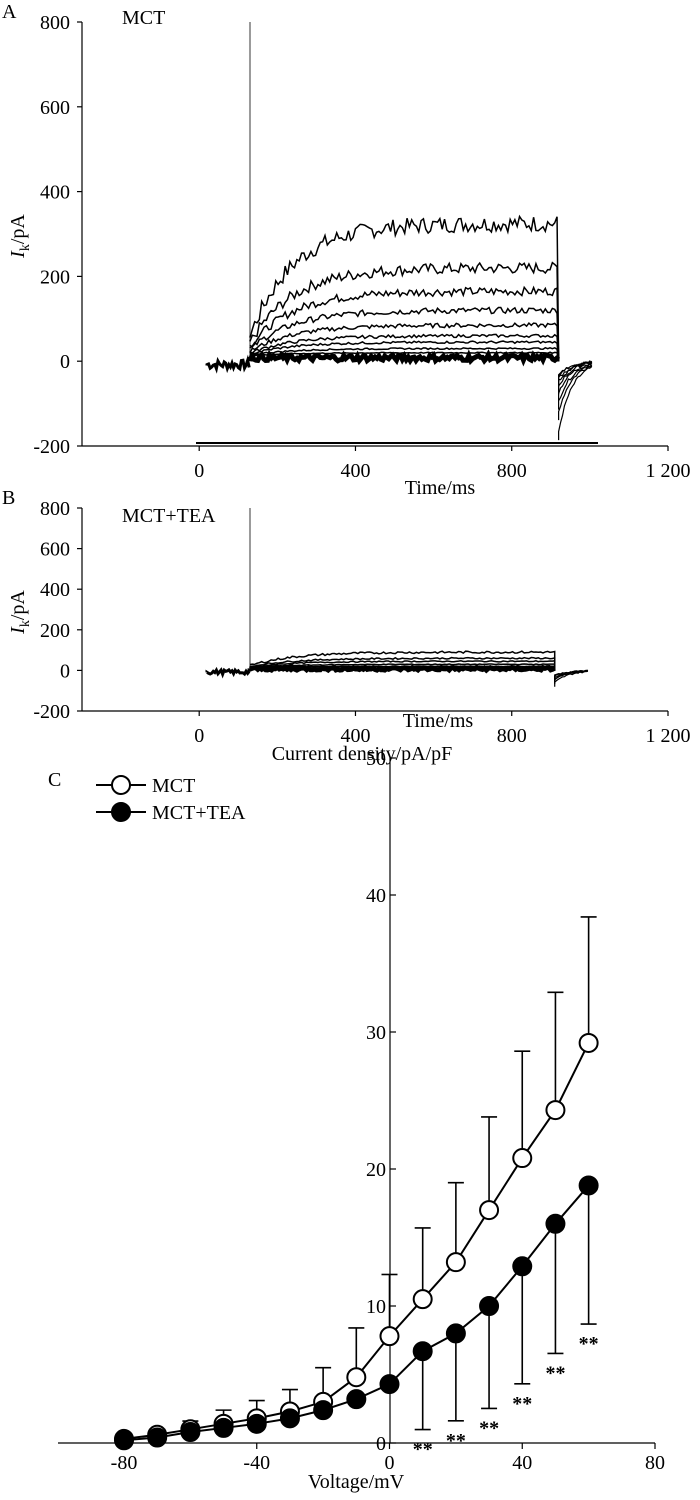  What do you see at coordinates (199, 736) in the screenshot?
I see `panel-b-x-tick-label: 0` at bounding box center [199, 736].